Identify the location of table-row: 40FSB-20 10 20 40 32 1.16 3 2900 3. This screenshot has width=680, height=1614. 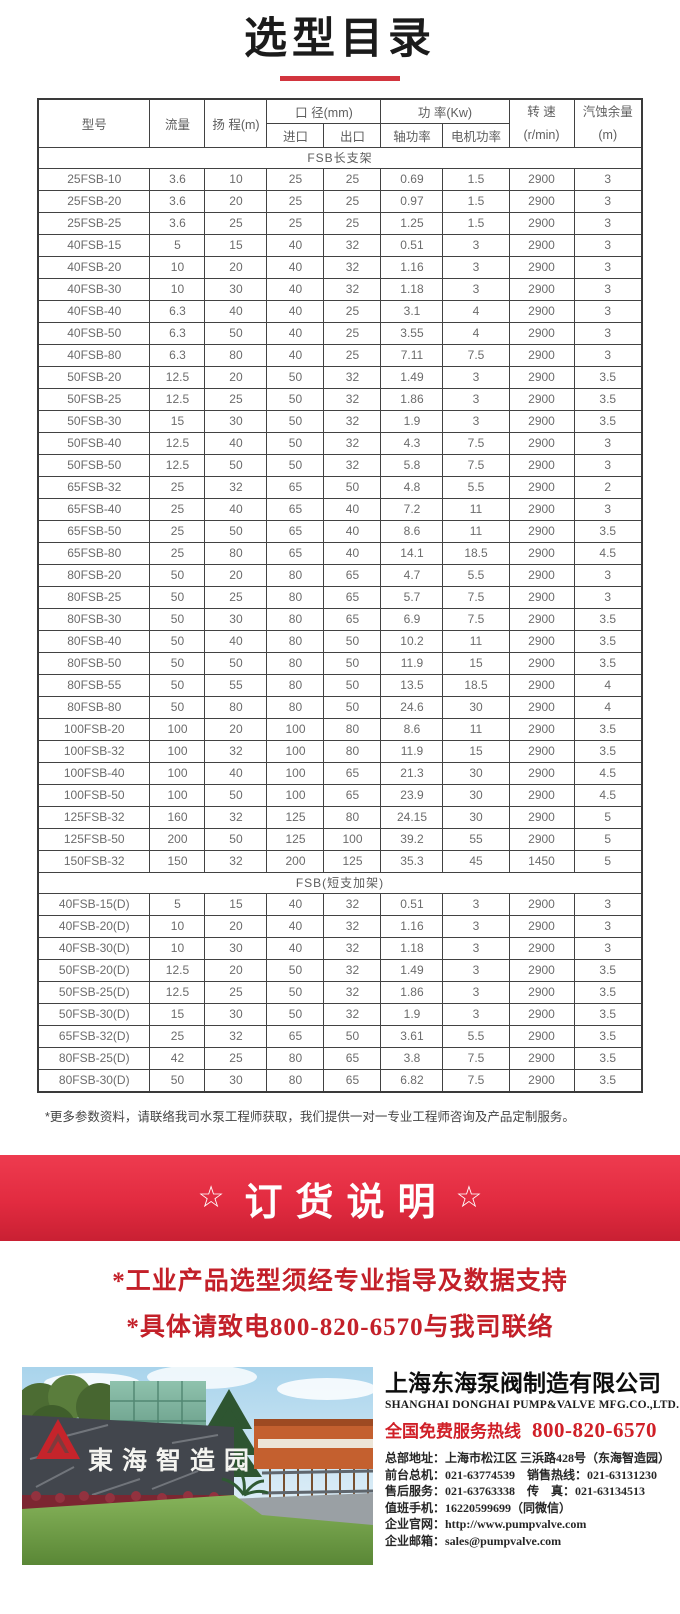
(340, 267).